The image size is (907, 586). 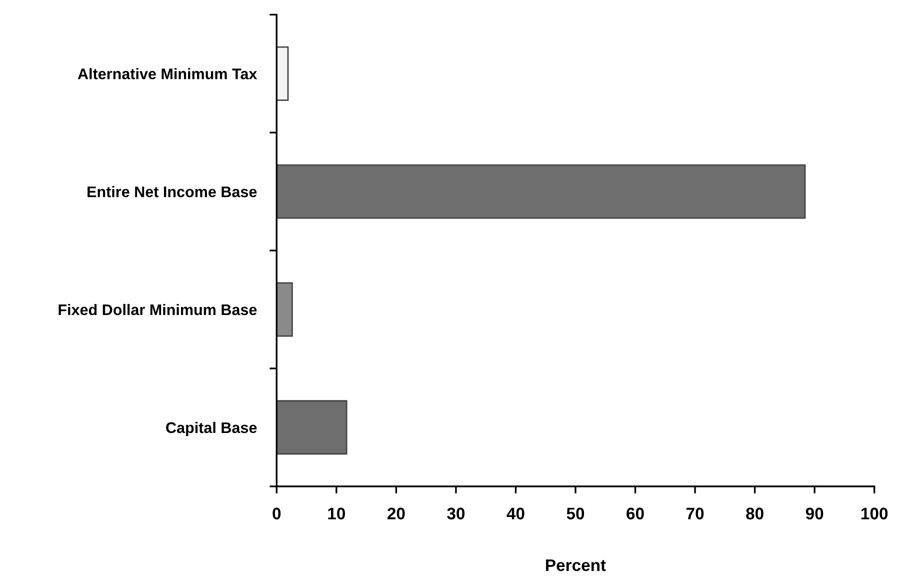 I want to click on x-tick-label: 90, so click(x=815, y=514).